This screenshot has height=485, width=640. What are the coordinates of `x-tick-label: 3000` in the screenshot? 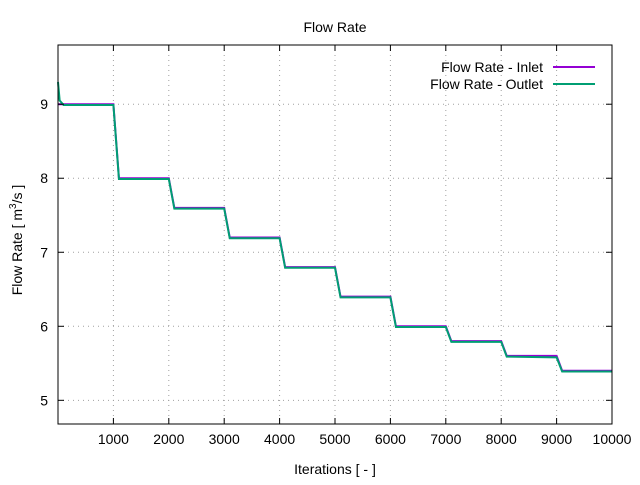 It's located at (224, 439).